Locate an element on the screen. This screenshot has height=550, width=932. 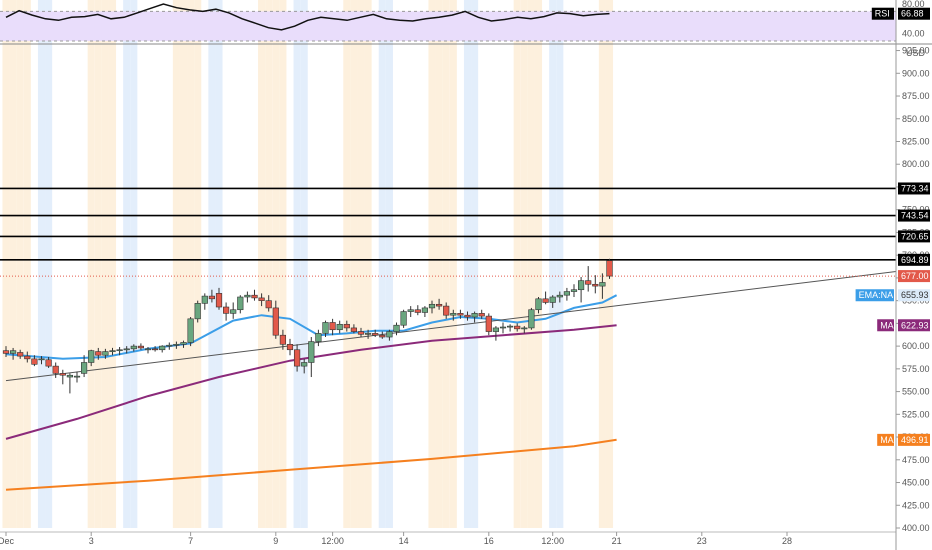
time-axis: Dec 3 7 9 12:00 14 16 12:00 21 23 28 is located at coordinates (448, 538).